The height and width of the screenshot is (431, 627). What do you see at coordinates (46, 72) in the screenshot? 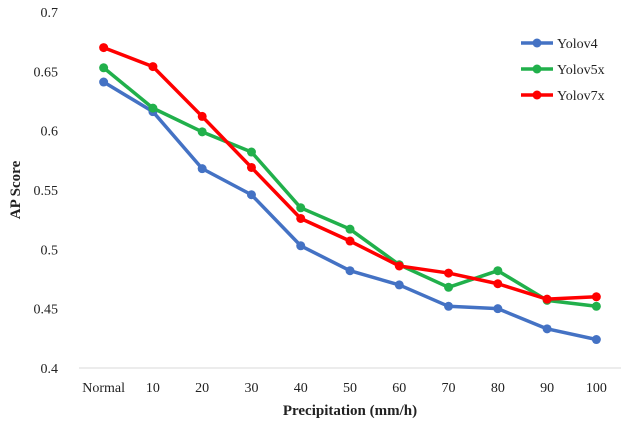
I see `y-tick-label: 0.65` at bounding box center [46, 72].